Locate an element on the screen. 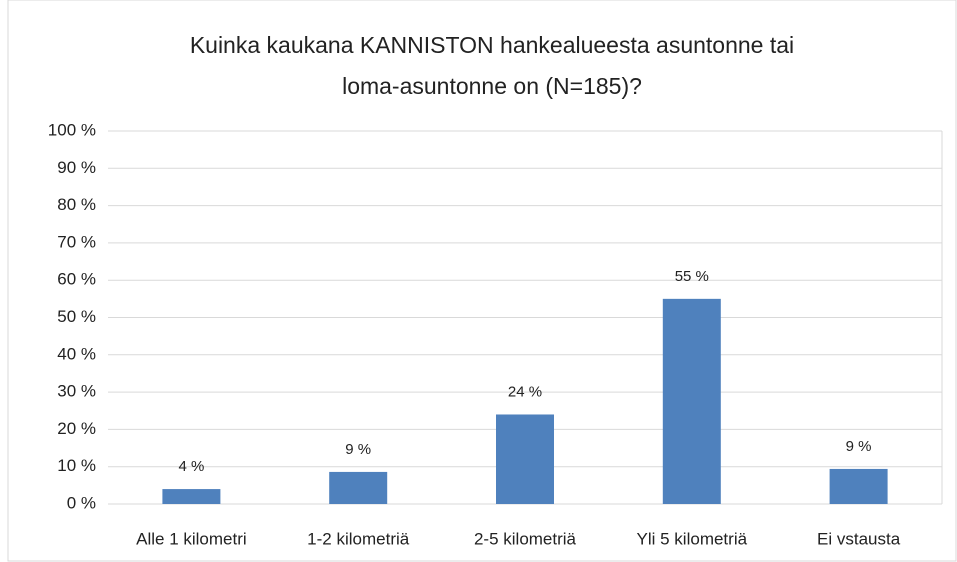 The height and width of the screenshot is (562, 957). y-tick-label: 100 % is located at coordinates (72, 129).